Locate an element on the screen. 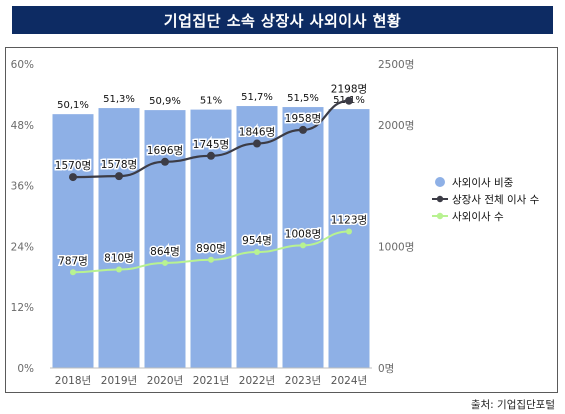  source-note: 출처: 기업집단포털 is located at coordinates (512, 405).